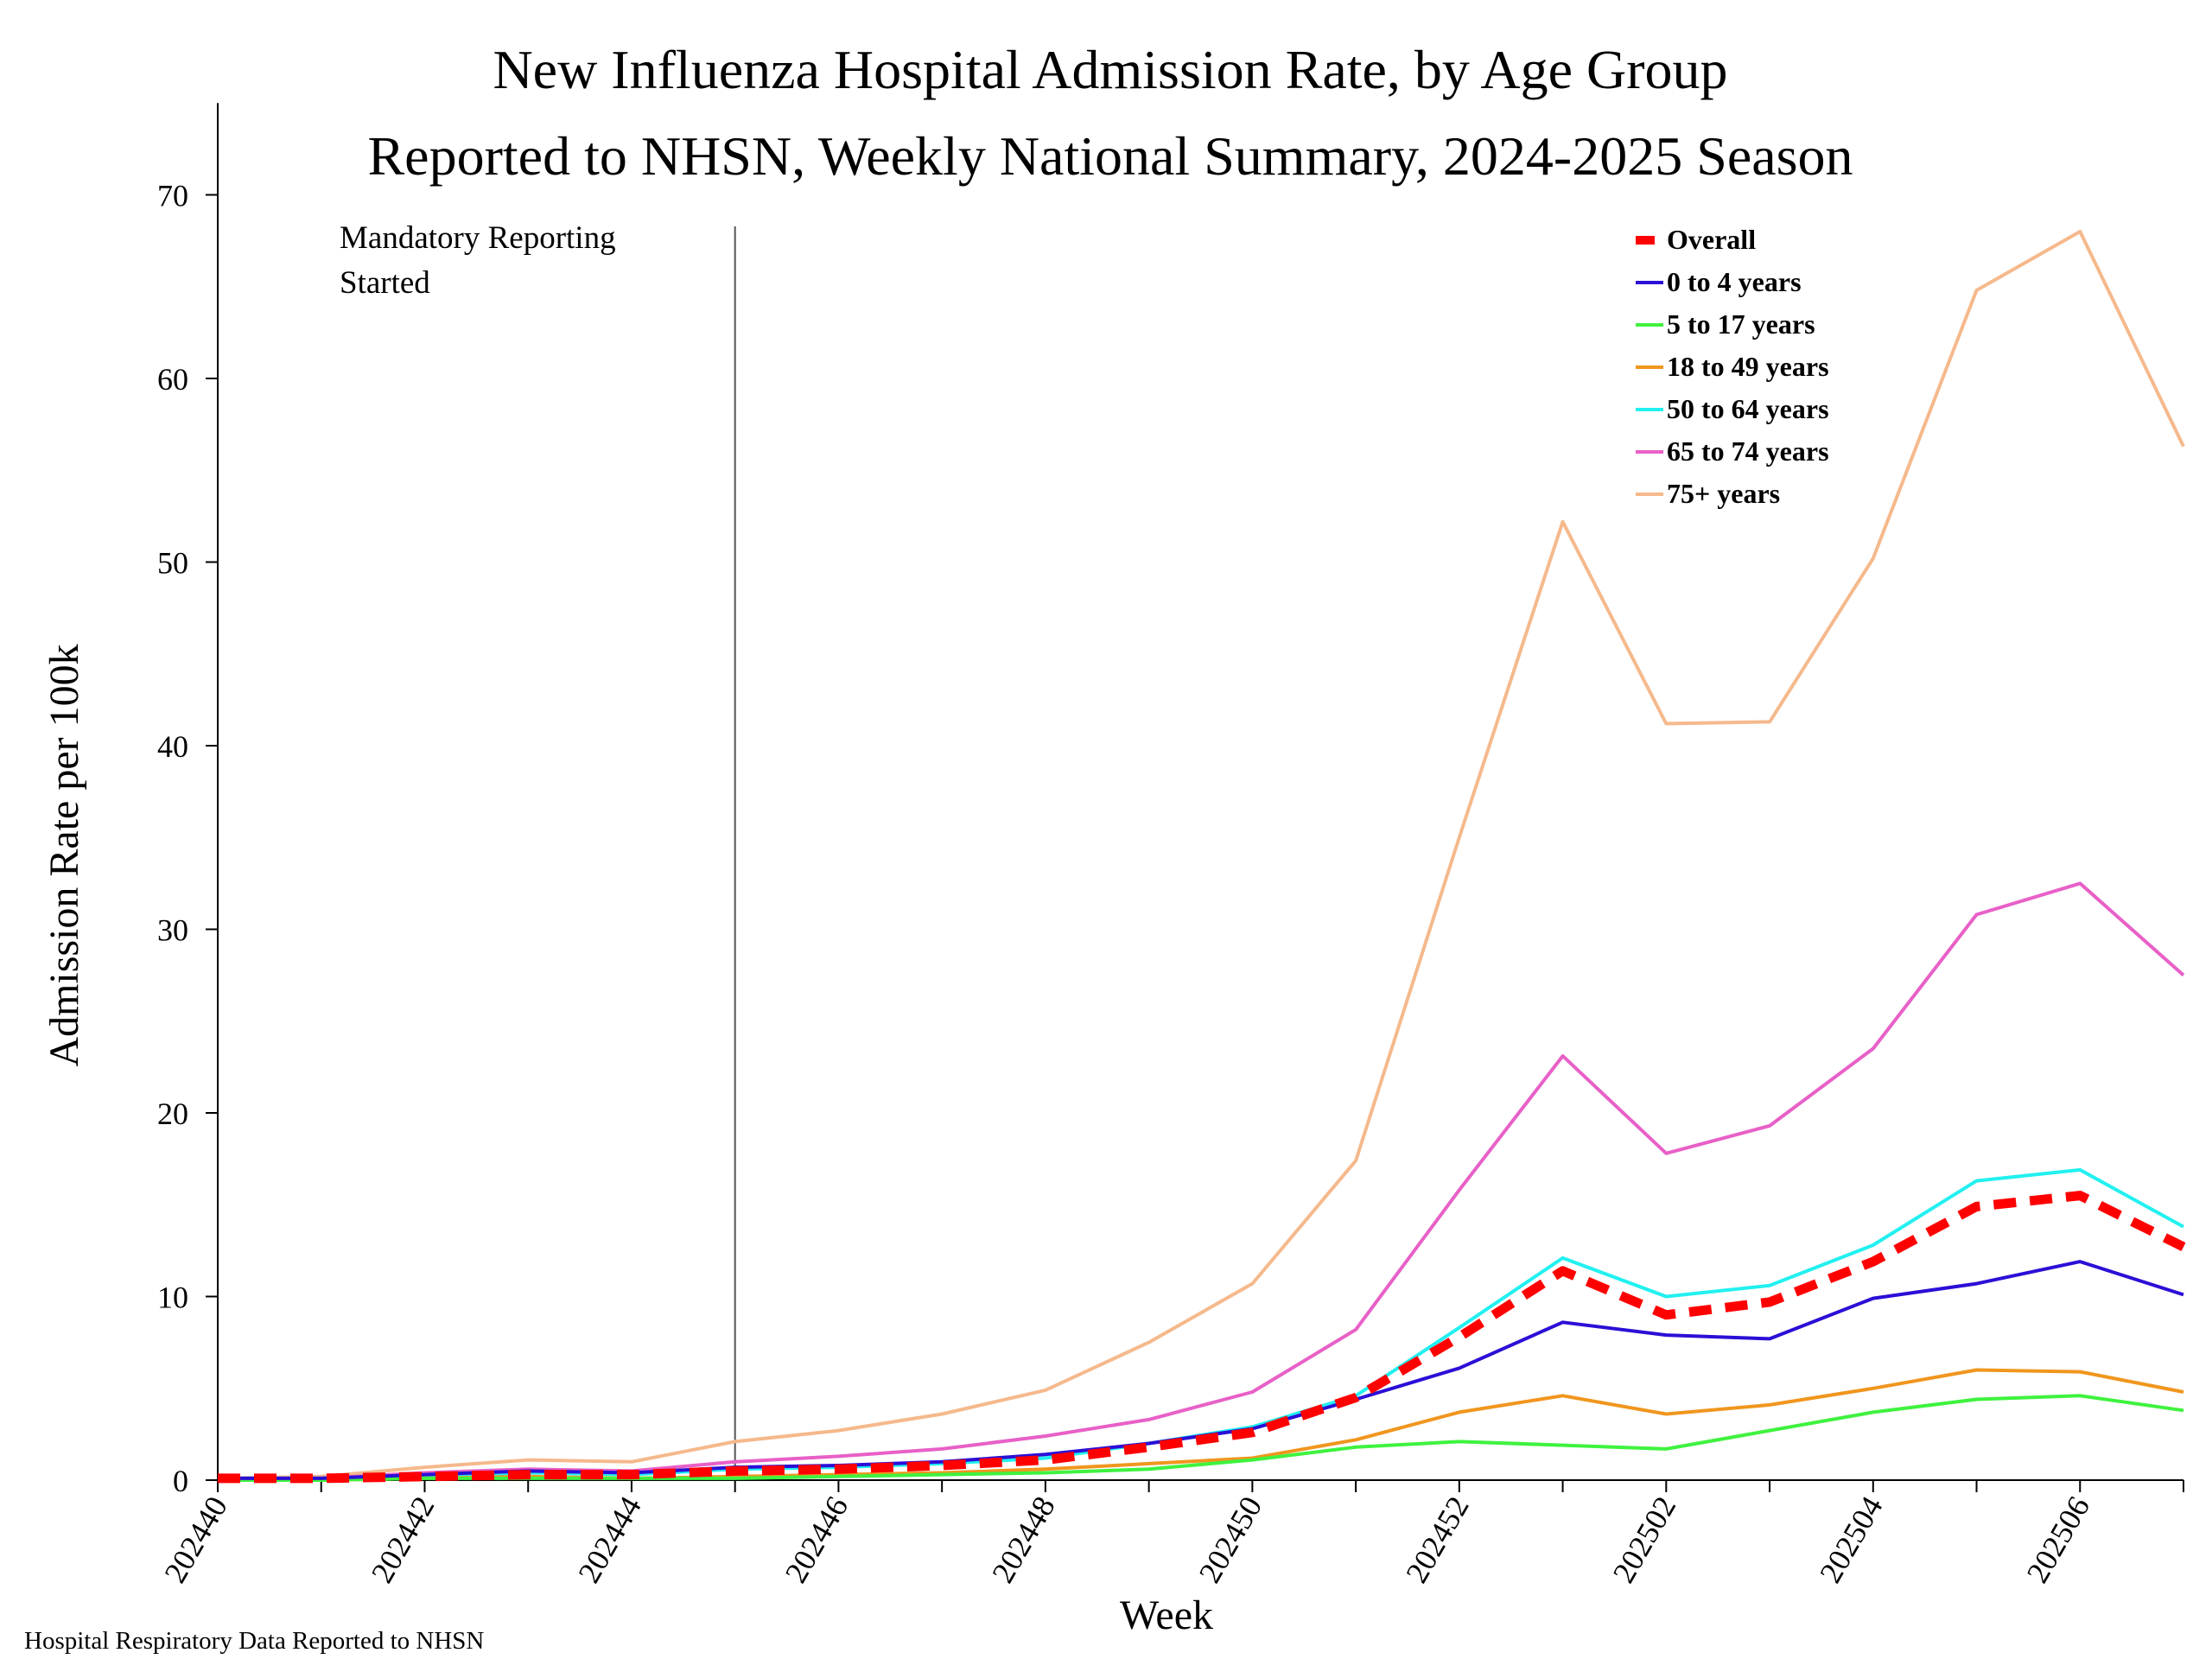  What do you see at coordinates (1166, 1615) in the screenshot?
I see `x-axis-label: Week` at bounding box center [1166, 1615].